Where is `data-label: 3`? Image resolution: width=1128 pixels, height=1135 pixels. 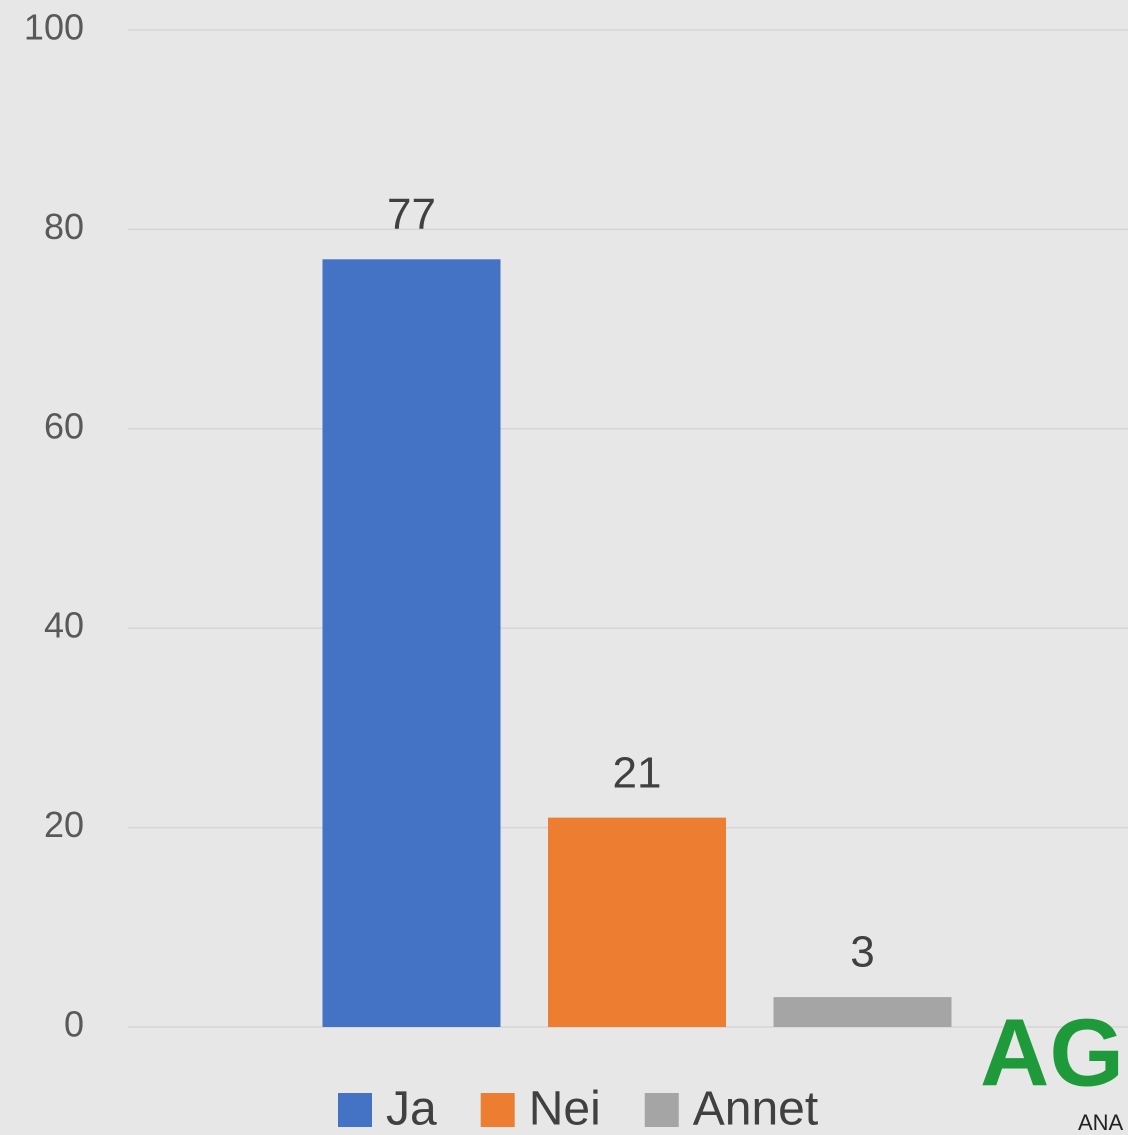 data-label: 3 is located at coordinates (862, 952).